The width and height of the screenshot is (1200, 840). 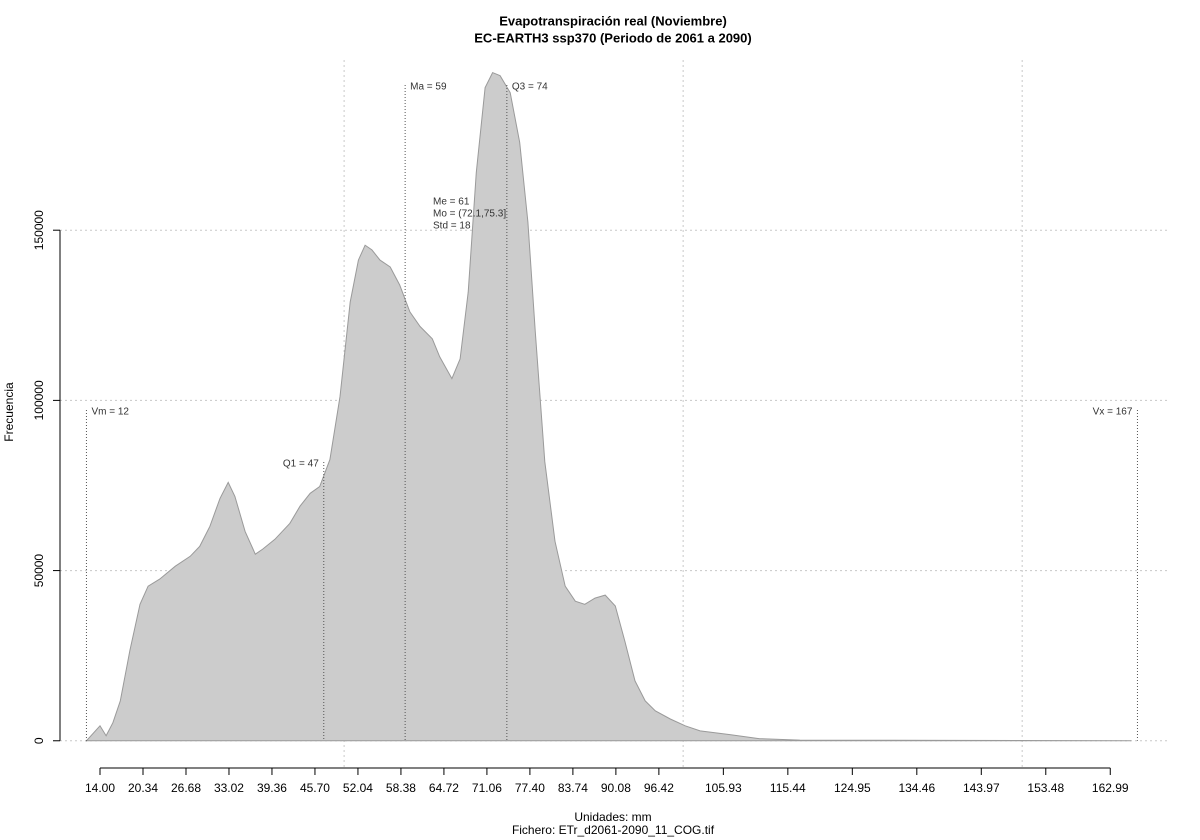 What do you see at coordinates (143, 788) in the screenshot?
I see `x-tick-label: 20.34` at bounding box center [143, 788].